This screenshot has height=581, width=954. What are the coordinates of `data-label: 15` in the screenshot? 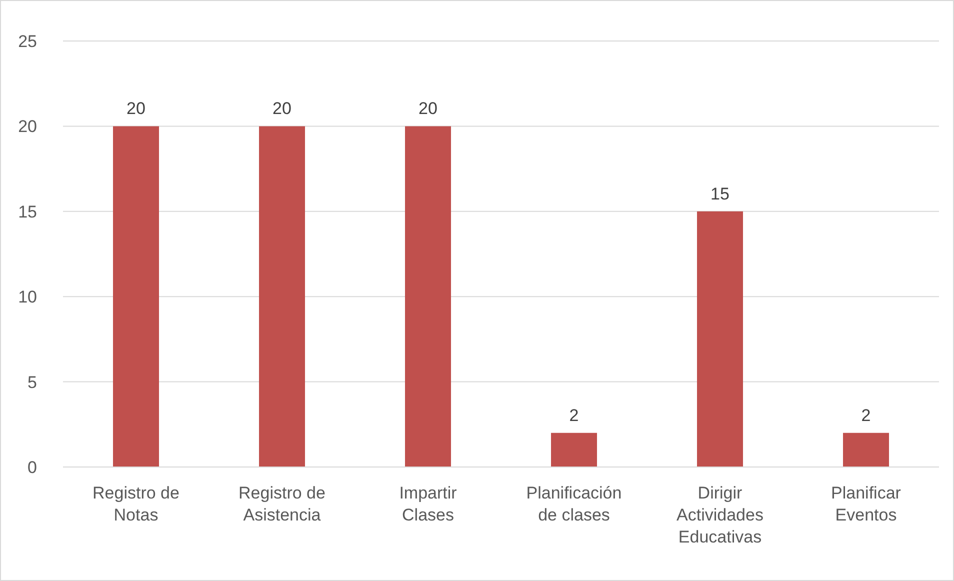 It's located at (720, 194).